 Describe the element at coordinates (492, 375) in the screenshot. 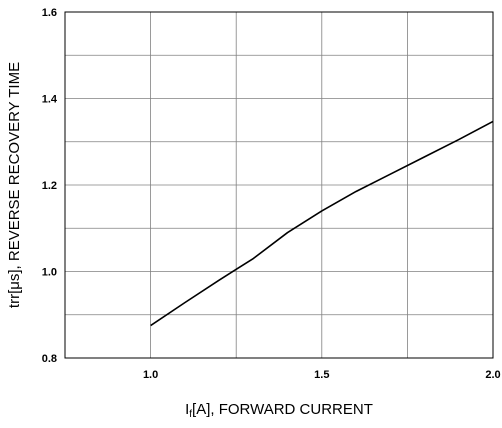

I see `x-tick-label: 2.0` at that location.